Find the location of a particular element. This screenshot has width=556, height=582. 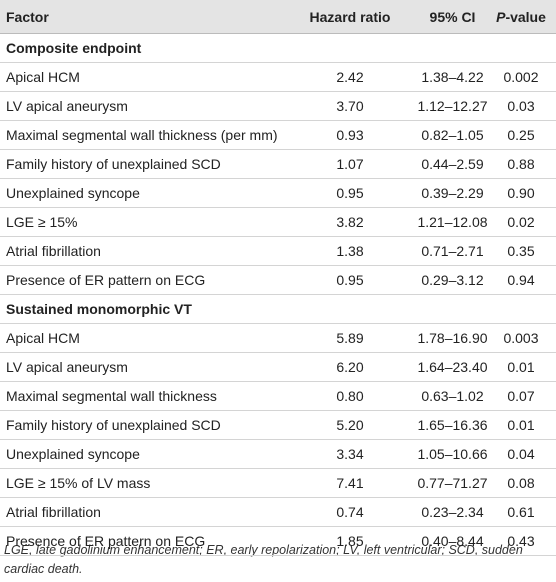

cell: 0.04 is located at coordinates (521, 454).